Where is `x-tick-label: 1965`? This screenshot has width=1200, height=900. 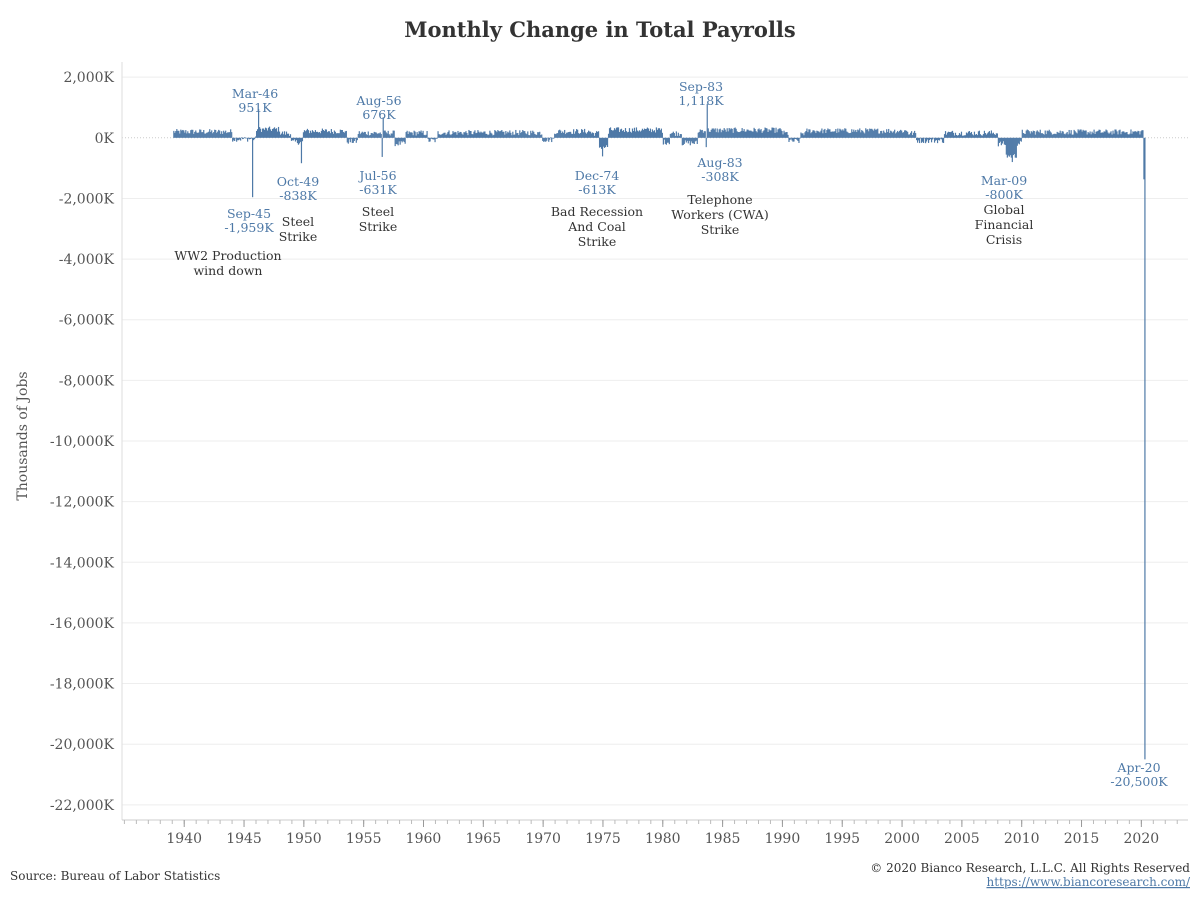
x-tick-label: 1965 is located at coordinates (483, 839).